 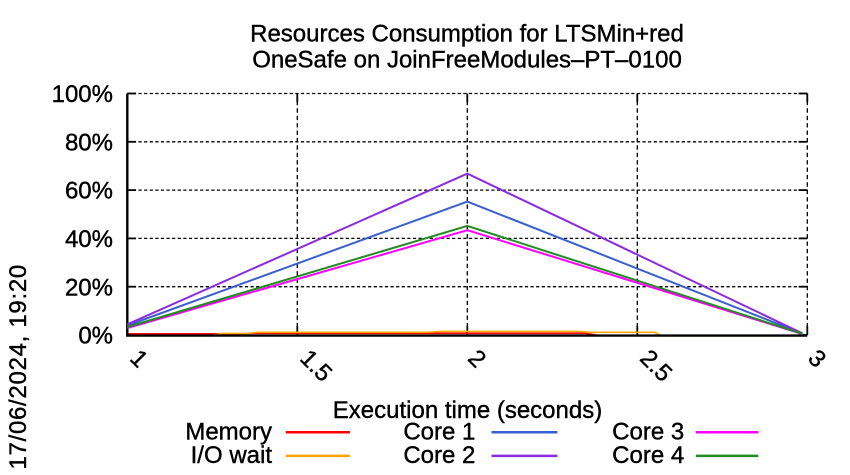 I want to click on svg-text: 17/06/2024, 19:20, so click(x=18, y=366).